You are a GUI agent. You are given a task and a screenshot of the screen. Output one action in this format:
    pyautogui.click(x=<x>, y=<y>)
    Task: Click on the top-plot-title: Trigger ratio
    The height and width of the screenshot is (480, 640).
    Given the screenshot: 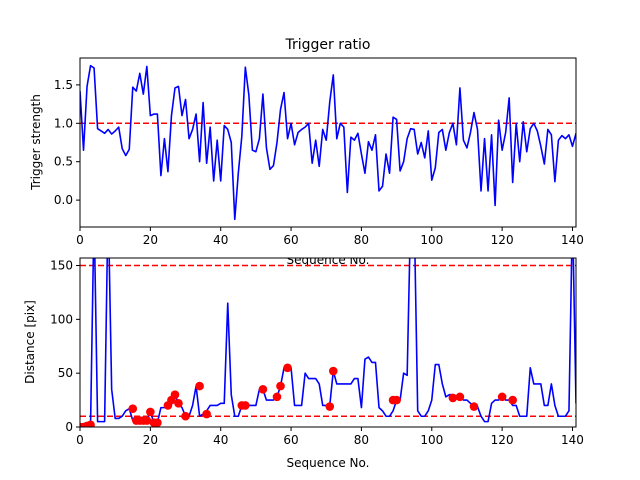 What is the action you would take?
    pyautogui.click(x=327, y=45)
    